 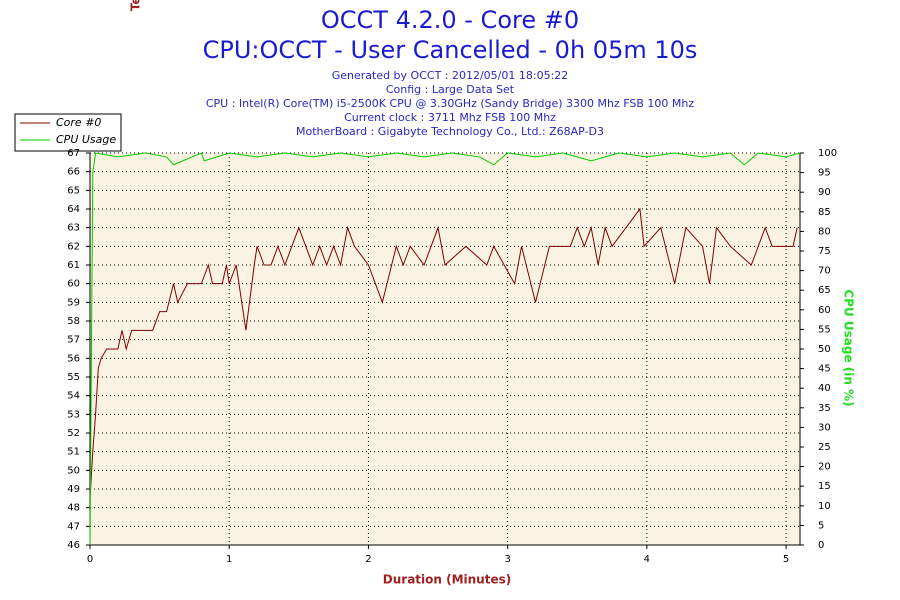 I want to click on y-axis-label: Temperature (°C), so click(x=136, y=5).